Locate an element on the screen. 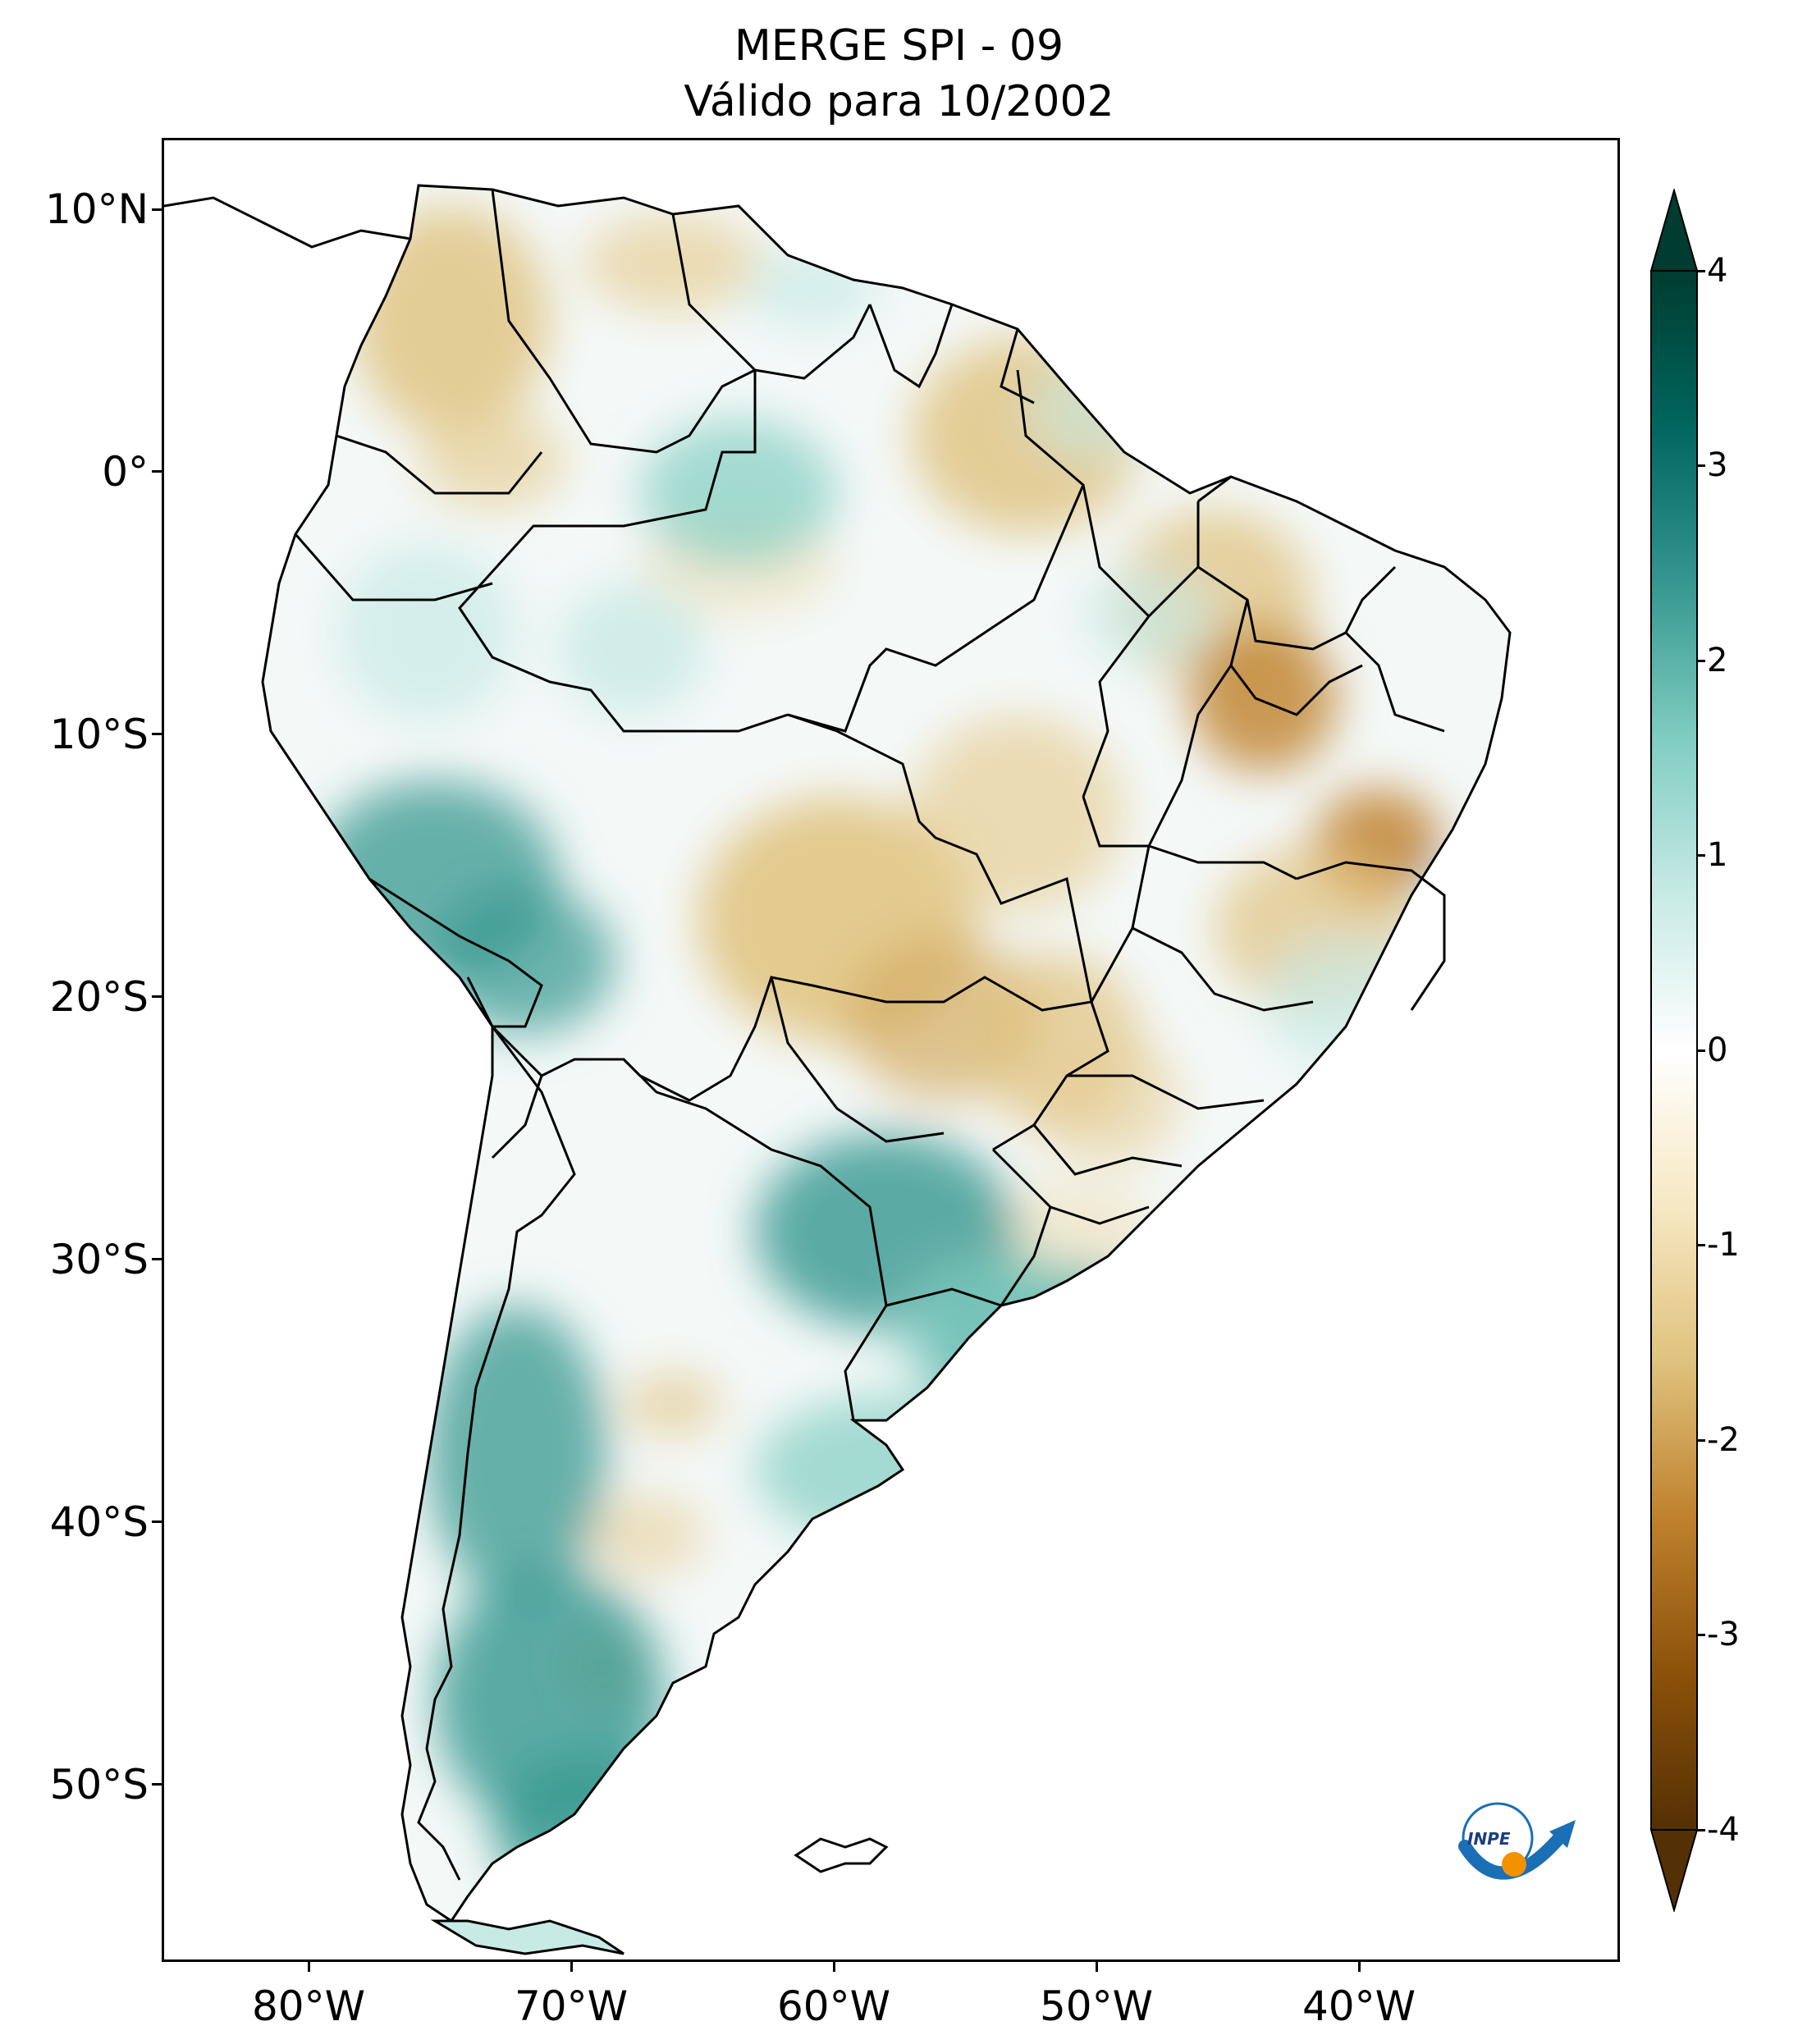  colorbar-label: 1 is located at coordinates (1717, 855).